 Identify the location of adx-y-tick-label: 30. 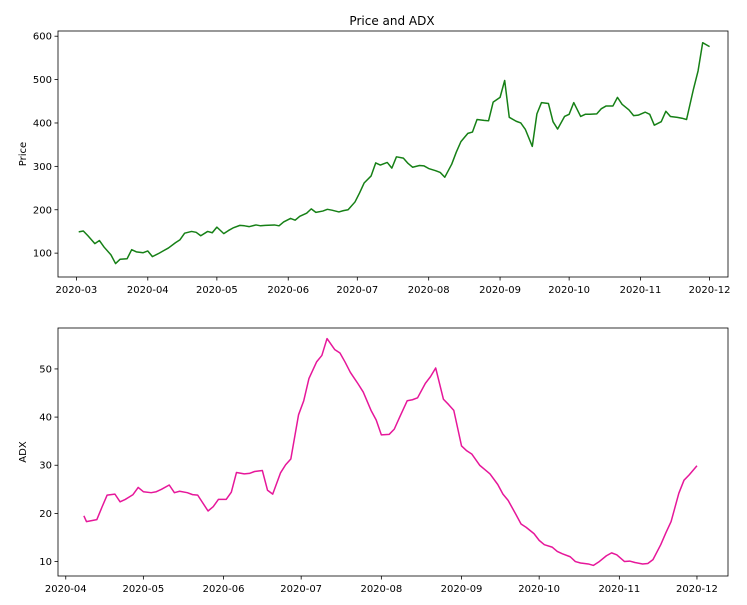
(45, 466).